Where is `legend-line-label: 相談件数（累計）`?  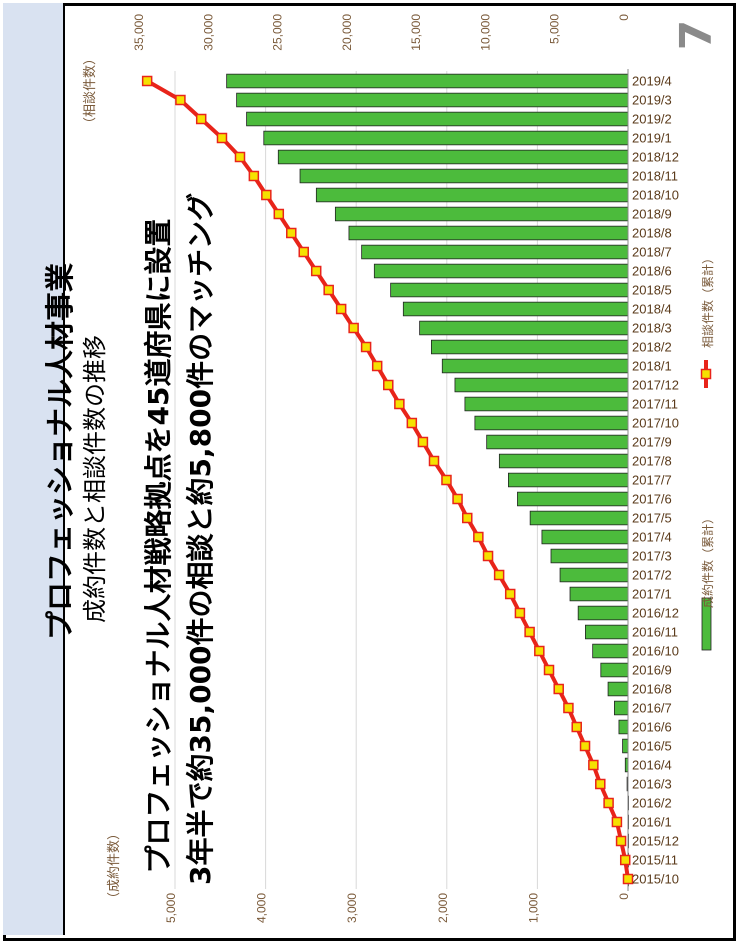
legend-line-label: 相談件数（累計） is located at coordinates (707, 300).